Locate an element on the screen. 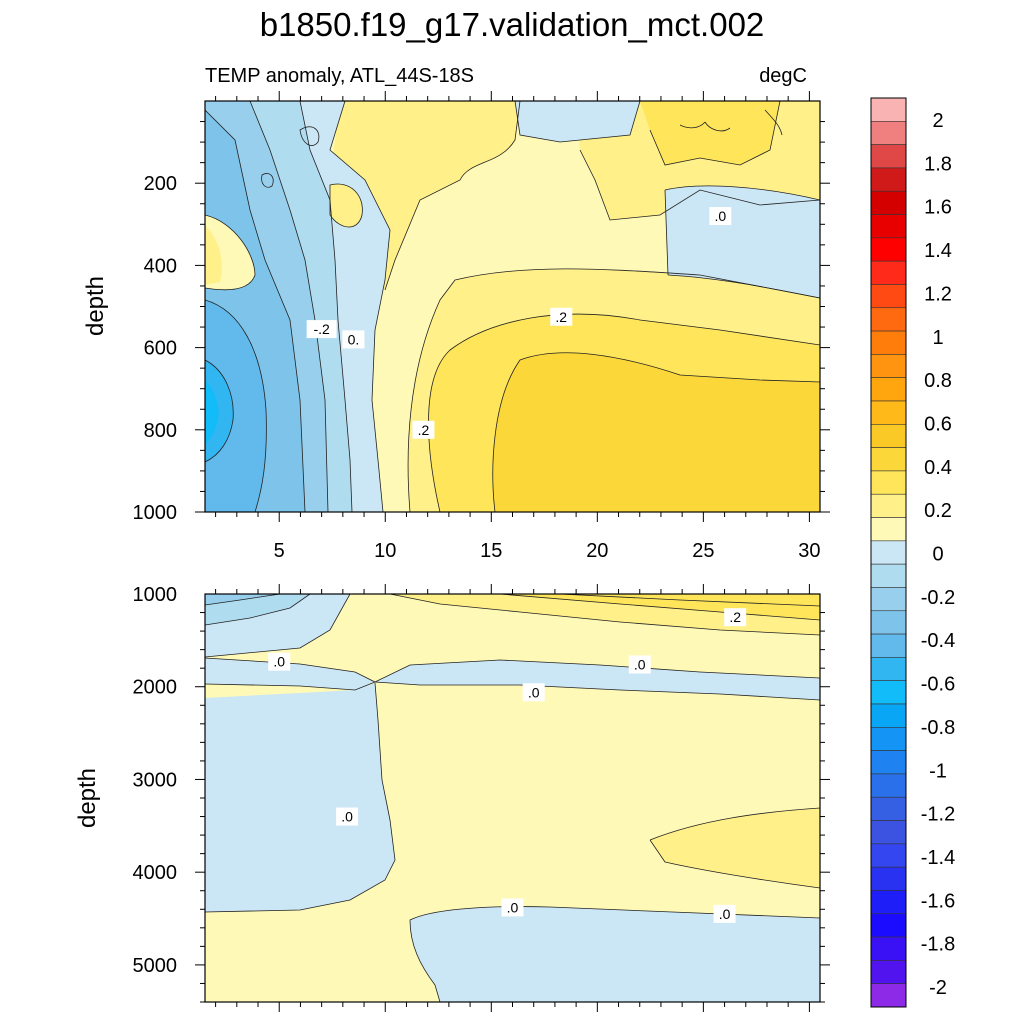 The width and height of the screenshot is (1024, 1029). colorbar-label: 1.2 is located at coordinates (938, 294).